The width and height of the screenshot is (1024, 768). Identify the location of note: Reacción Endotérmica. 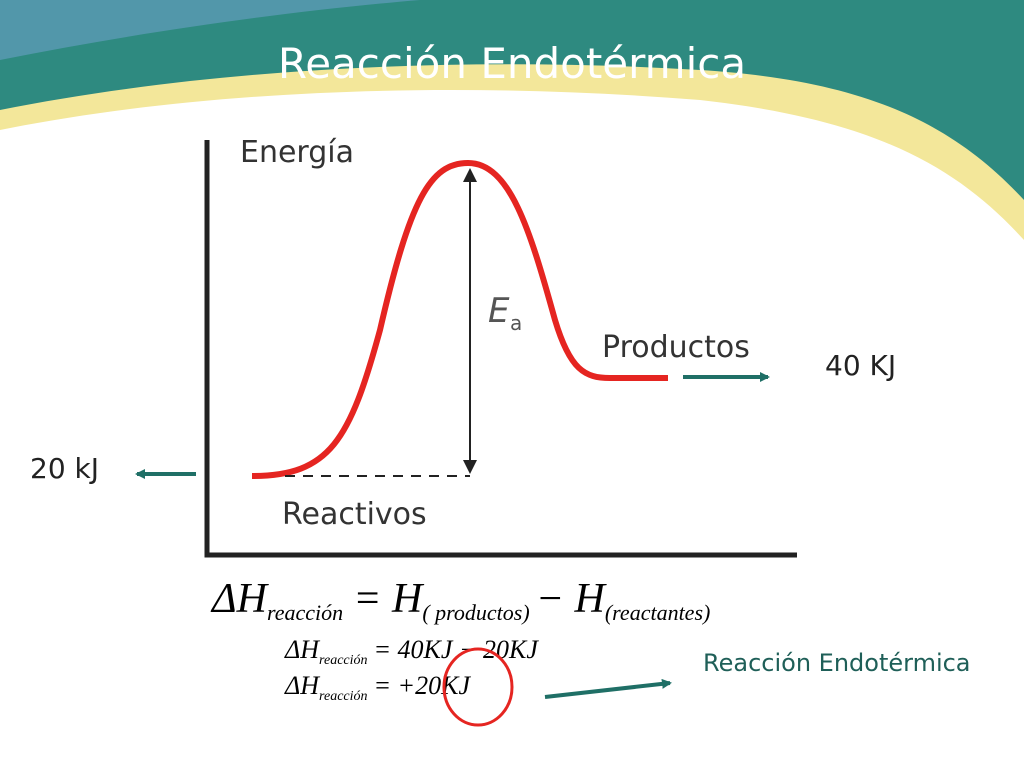
(837, 663).